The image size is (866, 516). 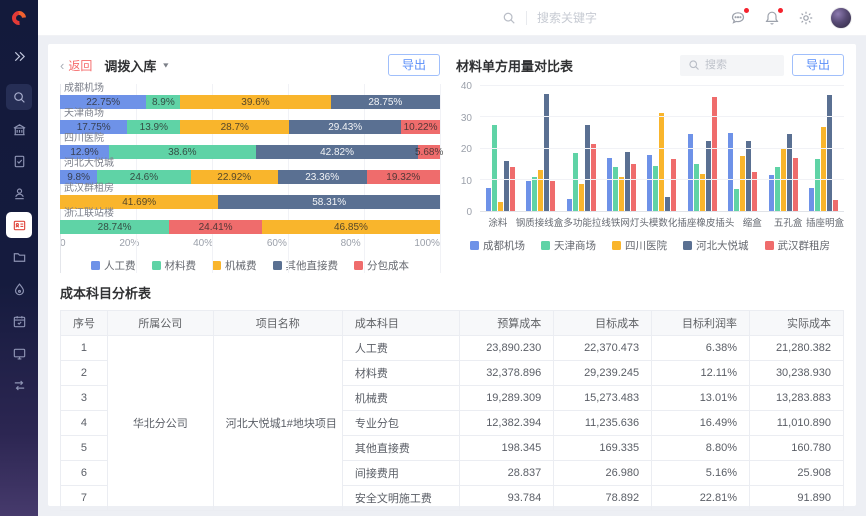 I want to click on legend-item-chengdu-airport: 成都机场, so click(x=497, y=245).